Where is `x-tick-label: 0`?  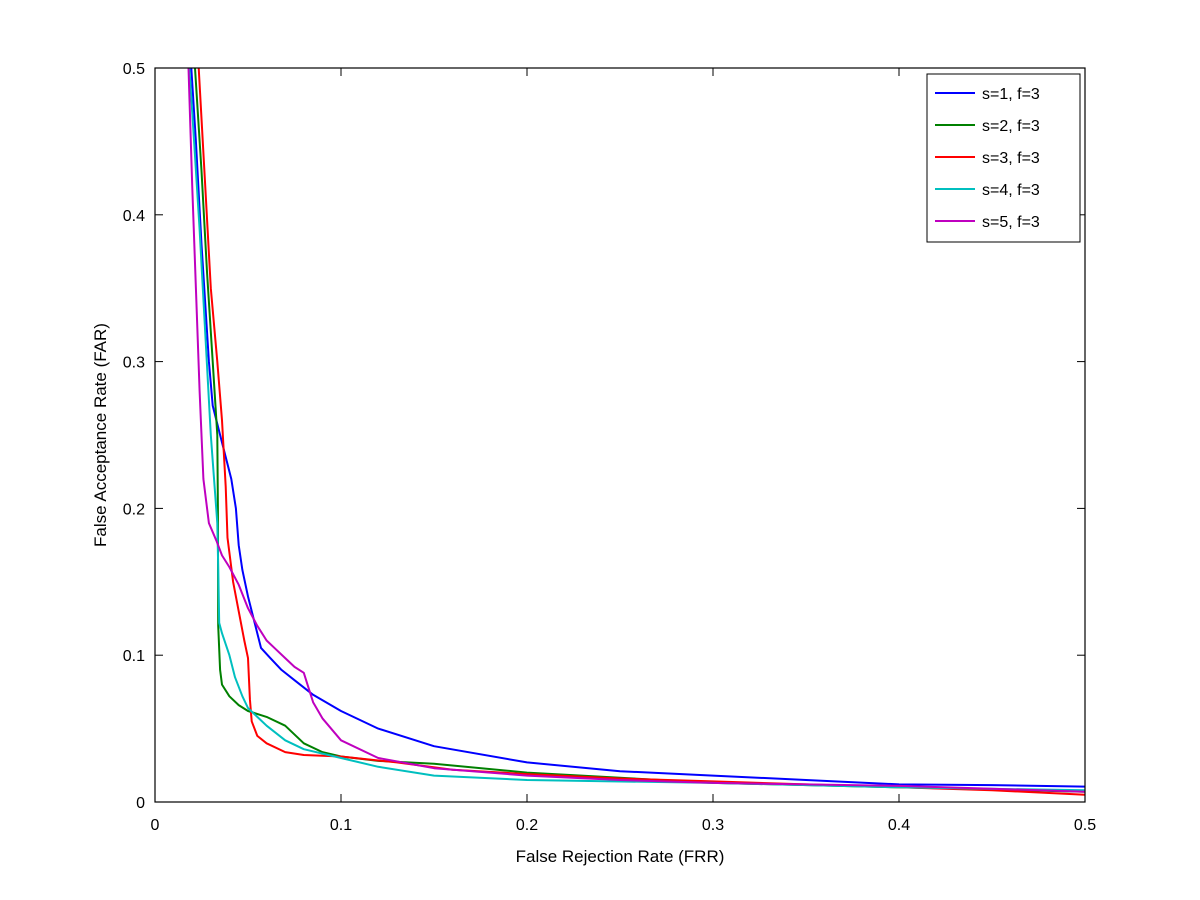
x-tick-label: 0 is located at coordinates (155, 825).